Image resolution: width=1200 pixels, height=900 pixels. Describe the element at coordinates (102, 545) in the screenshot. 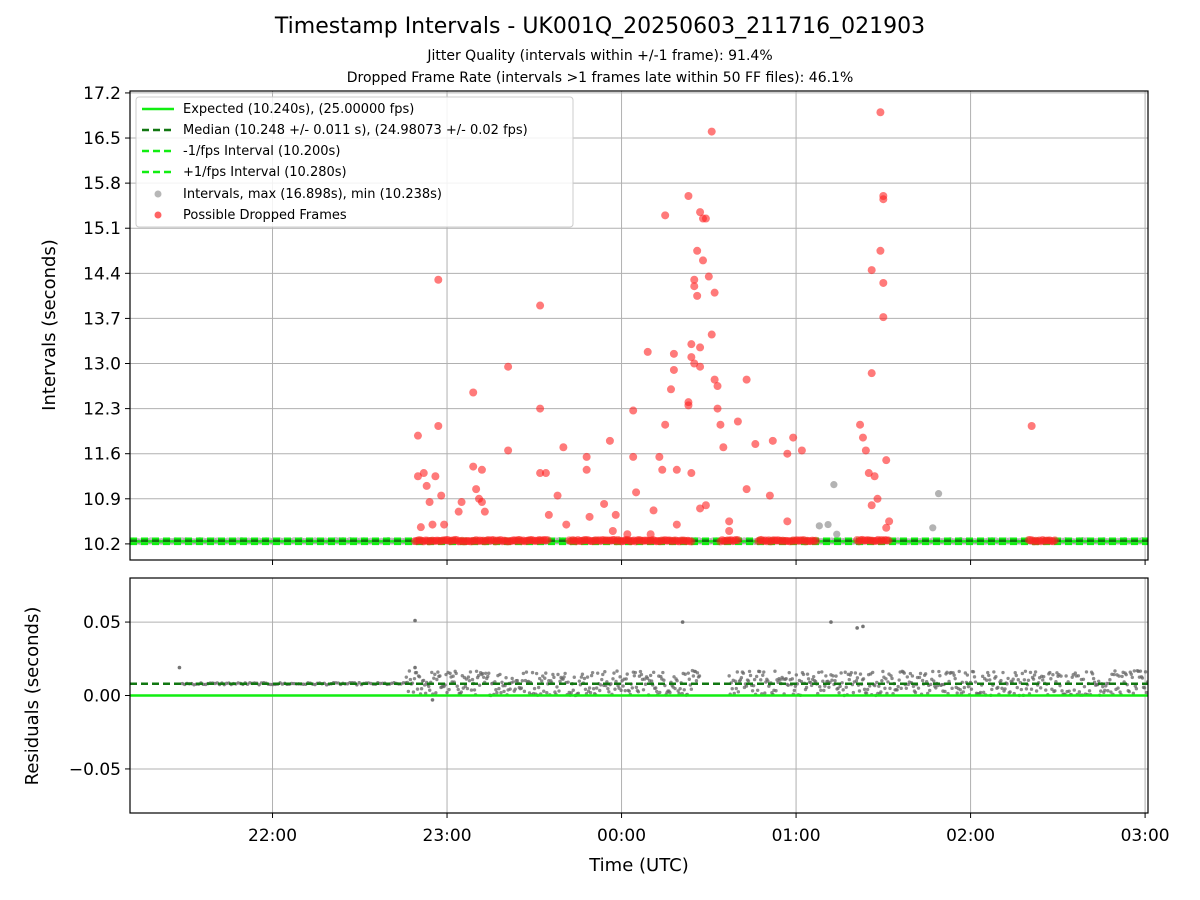

I see `y-tick-label: 10.2` at that location.